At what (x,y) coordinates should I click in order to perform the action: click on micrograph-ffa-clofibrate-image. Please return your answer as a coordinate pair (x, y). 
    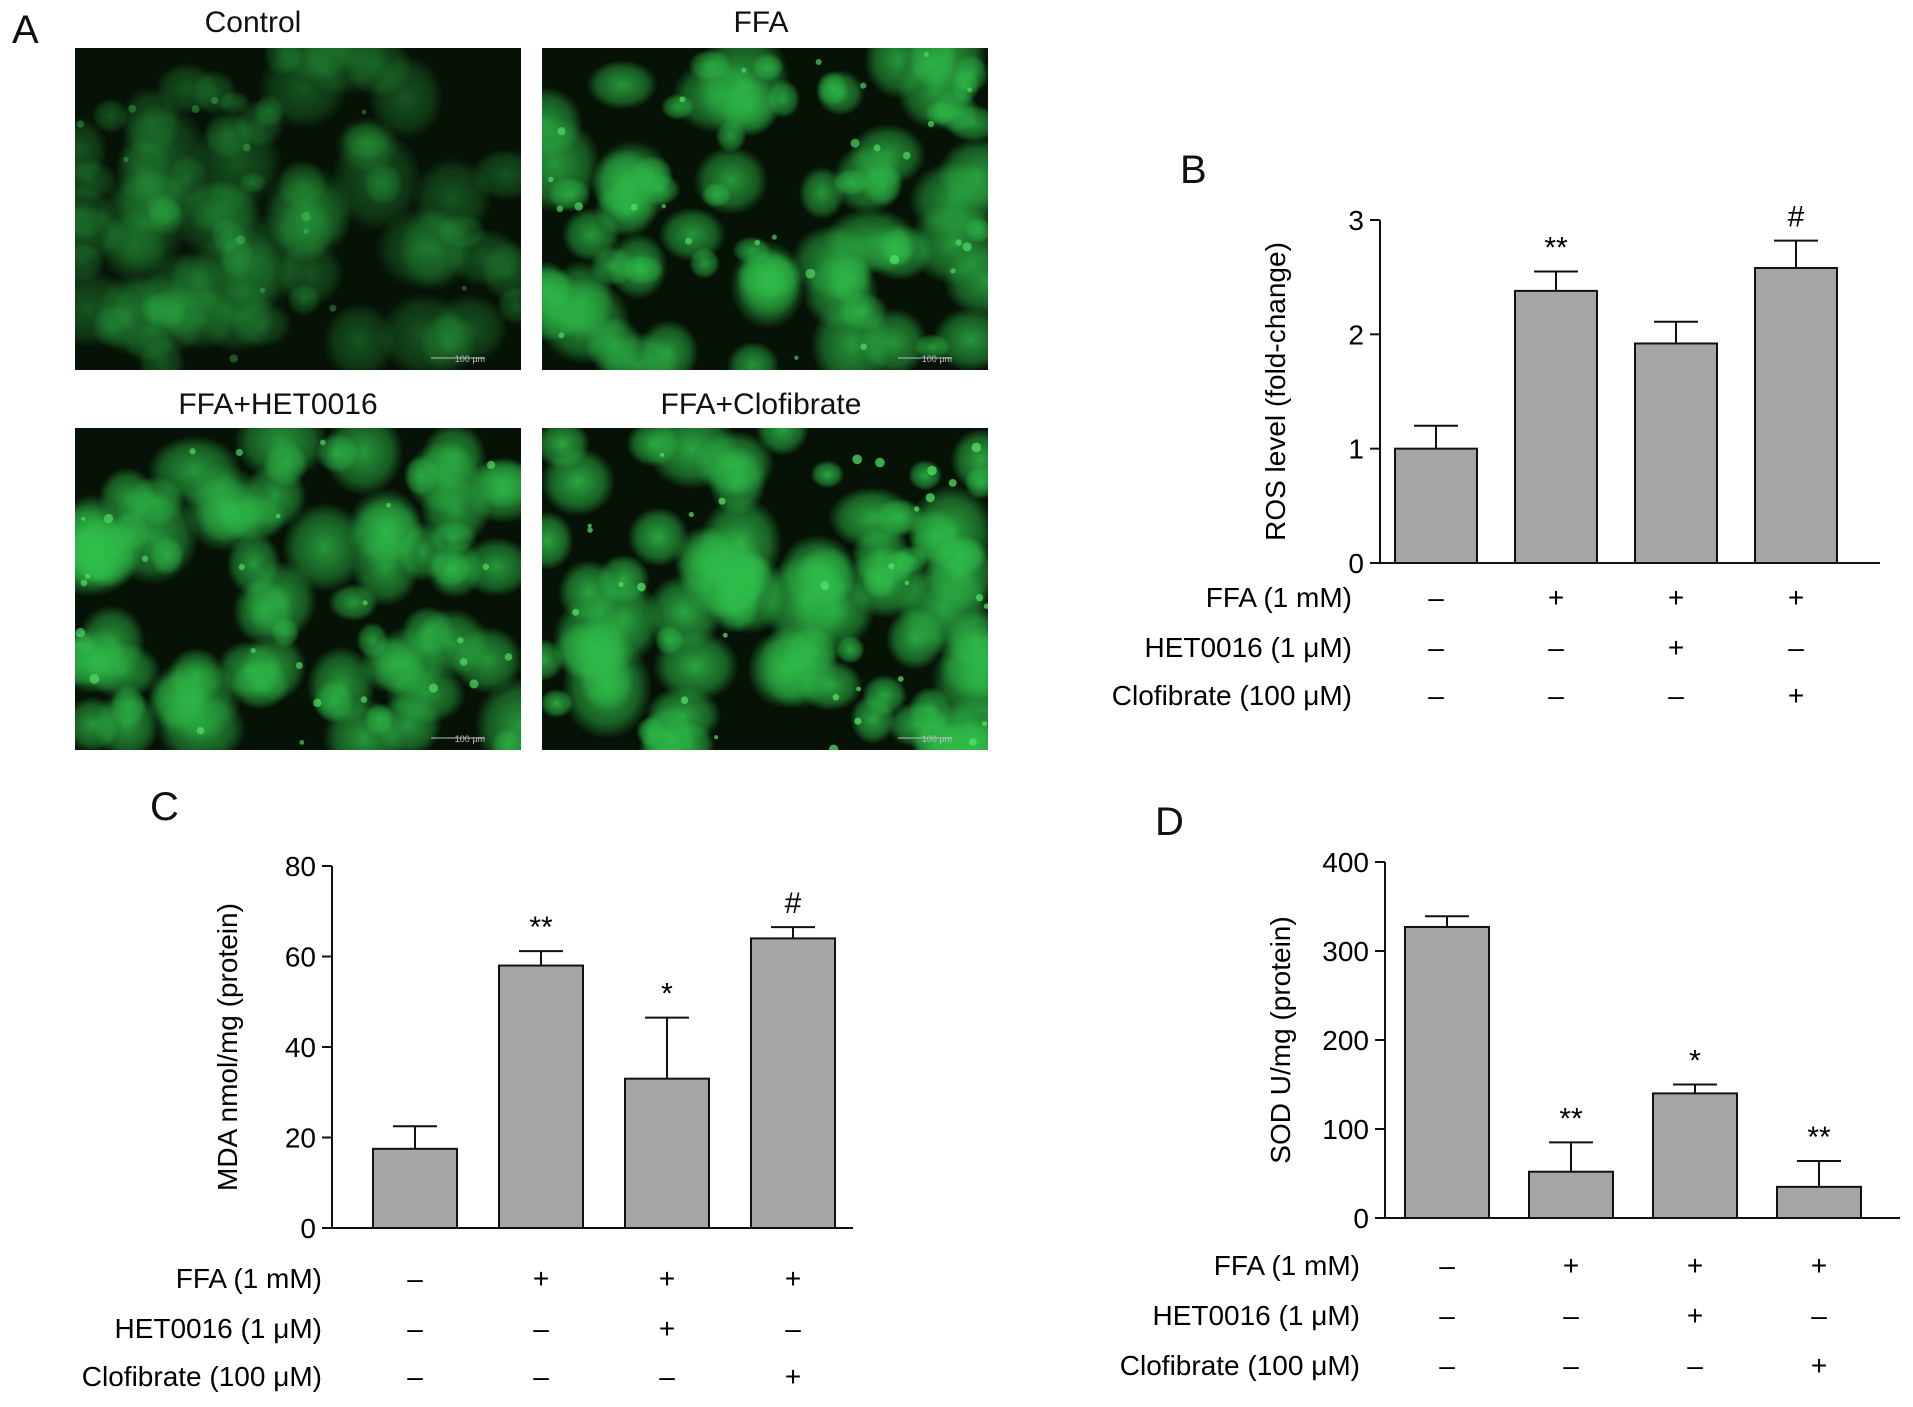
    Looking at the image, I should click on (765, 589).